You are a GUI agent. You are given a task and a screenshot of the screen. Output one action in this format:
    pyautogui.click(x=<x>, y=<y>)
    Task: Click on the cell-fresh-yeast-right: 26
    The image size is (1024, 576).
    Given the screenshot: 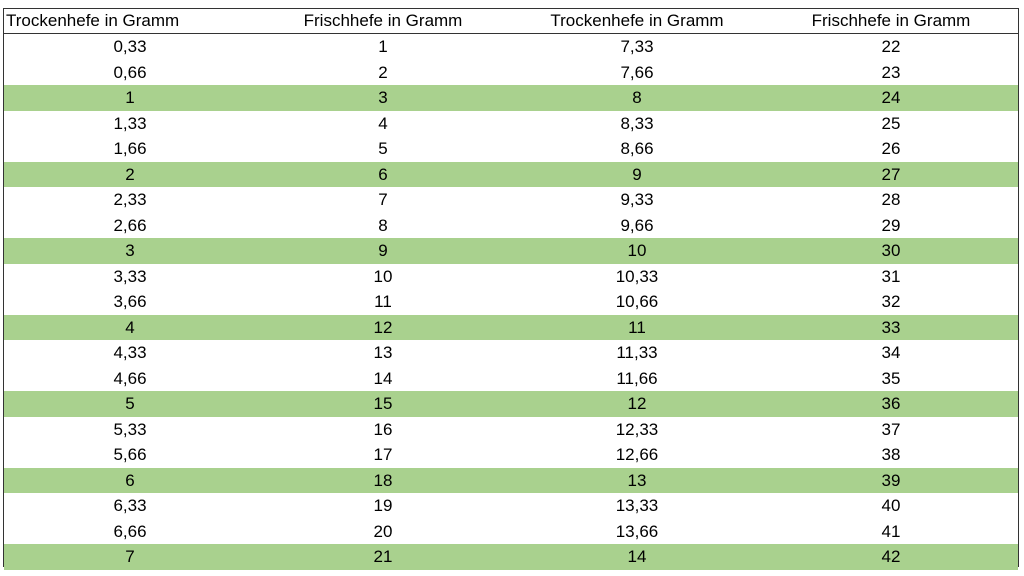 What is the action you would take?
    pyautogui.click(x=891, y=149)
    